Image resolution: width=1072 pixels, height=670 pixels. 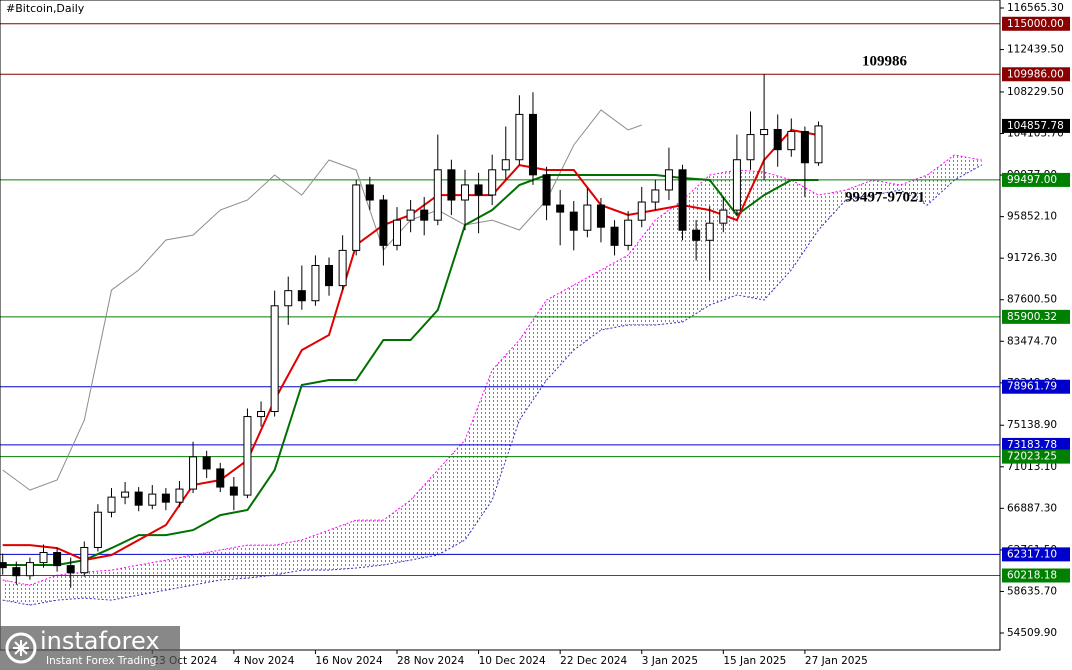 I want to click on level-label: 99497.00, so click(x=1032, y=180).